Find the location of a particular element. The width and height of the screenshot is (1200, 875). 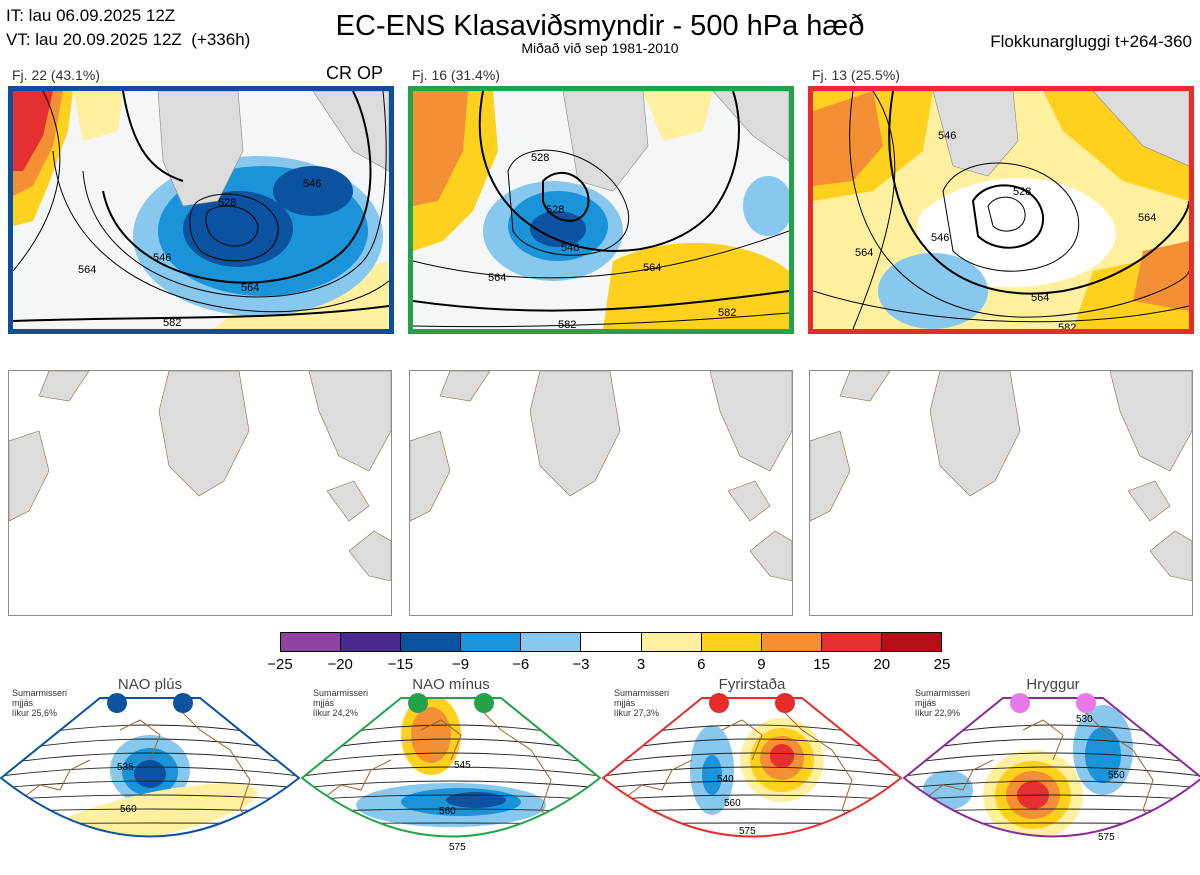

initial-time: IT: lau 06.09.2025 12Z is located at coordinates (91, 15).